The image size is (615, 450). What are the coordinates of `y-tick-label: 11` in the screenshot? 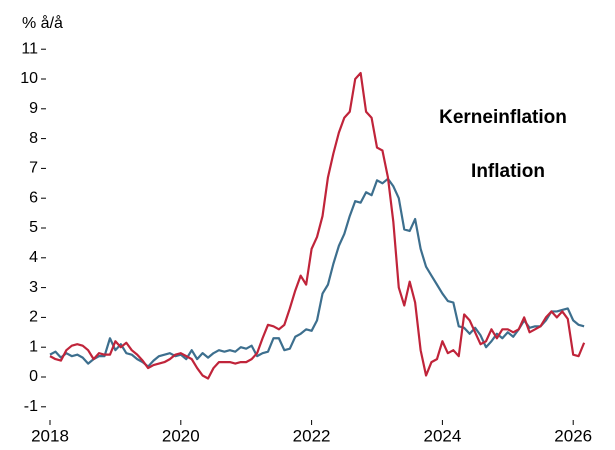 It's located at (29, 48).